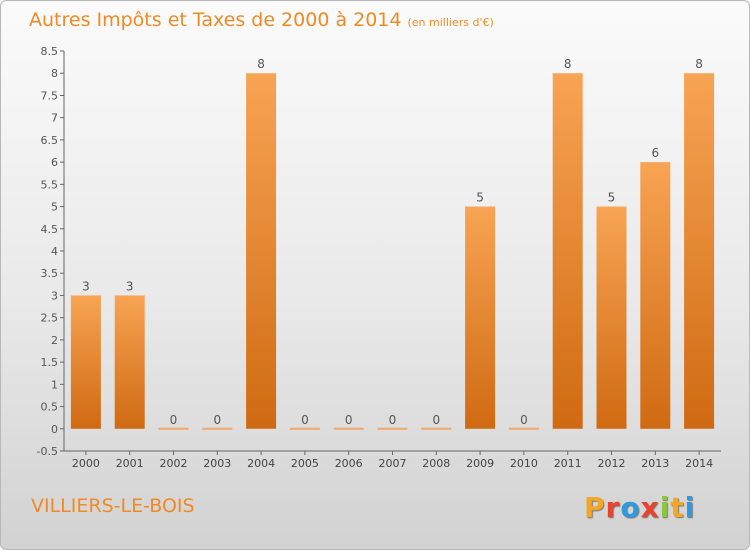 Image resolution: width=750 pixels, height=550 pixels. What do you see at coordinates (50, 184) in the screenshot?
I see `y-tick-label: 5.5` at bounding box center [50, 184].